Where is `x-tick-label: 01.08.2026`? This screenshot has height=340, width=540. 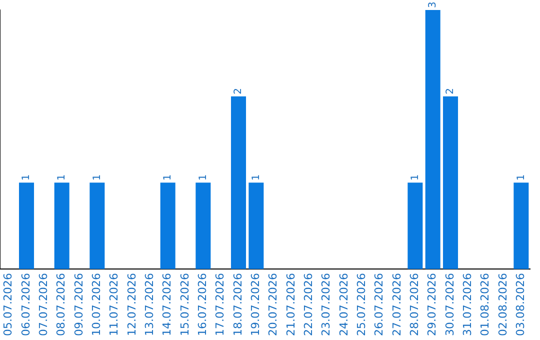 x-tick-label: 01.08.2026 is located at coordinates (485, 304).